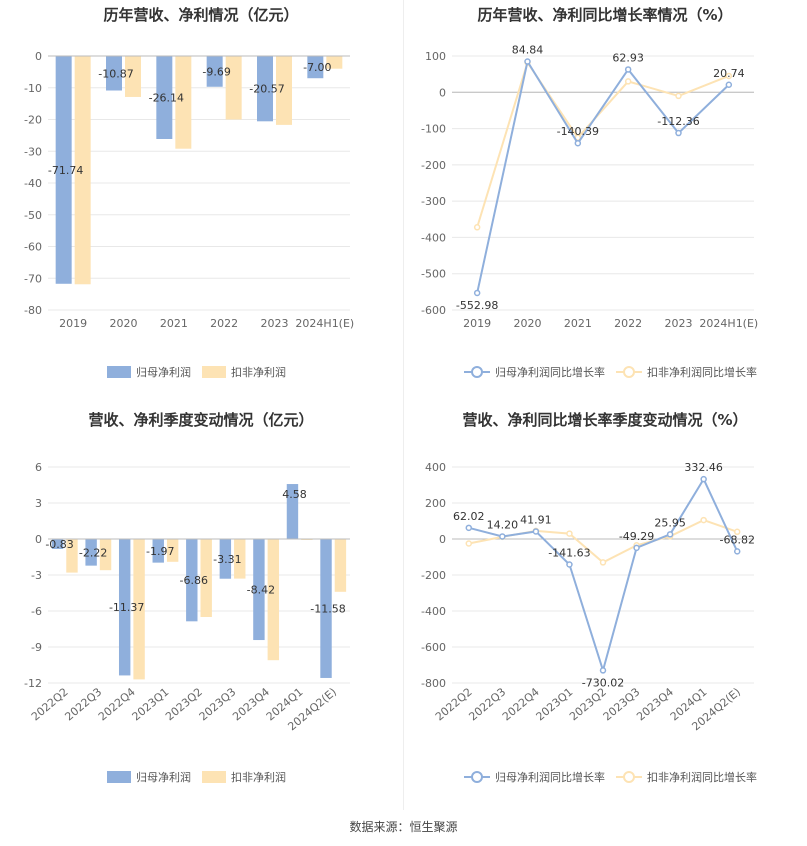  What do you see at coordinates (317, 67) in the screenshot?
I see `data-label: -7.00` at bounding box center [317, 67].